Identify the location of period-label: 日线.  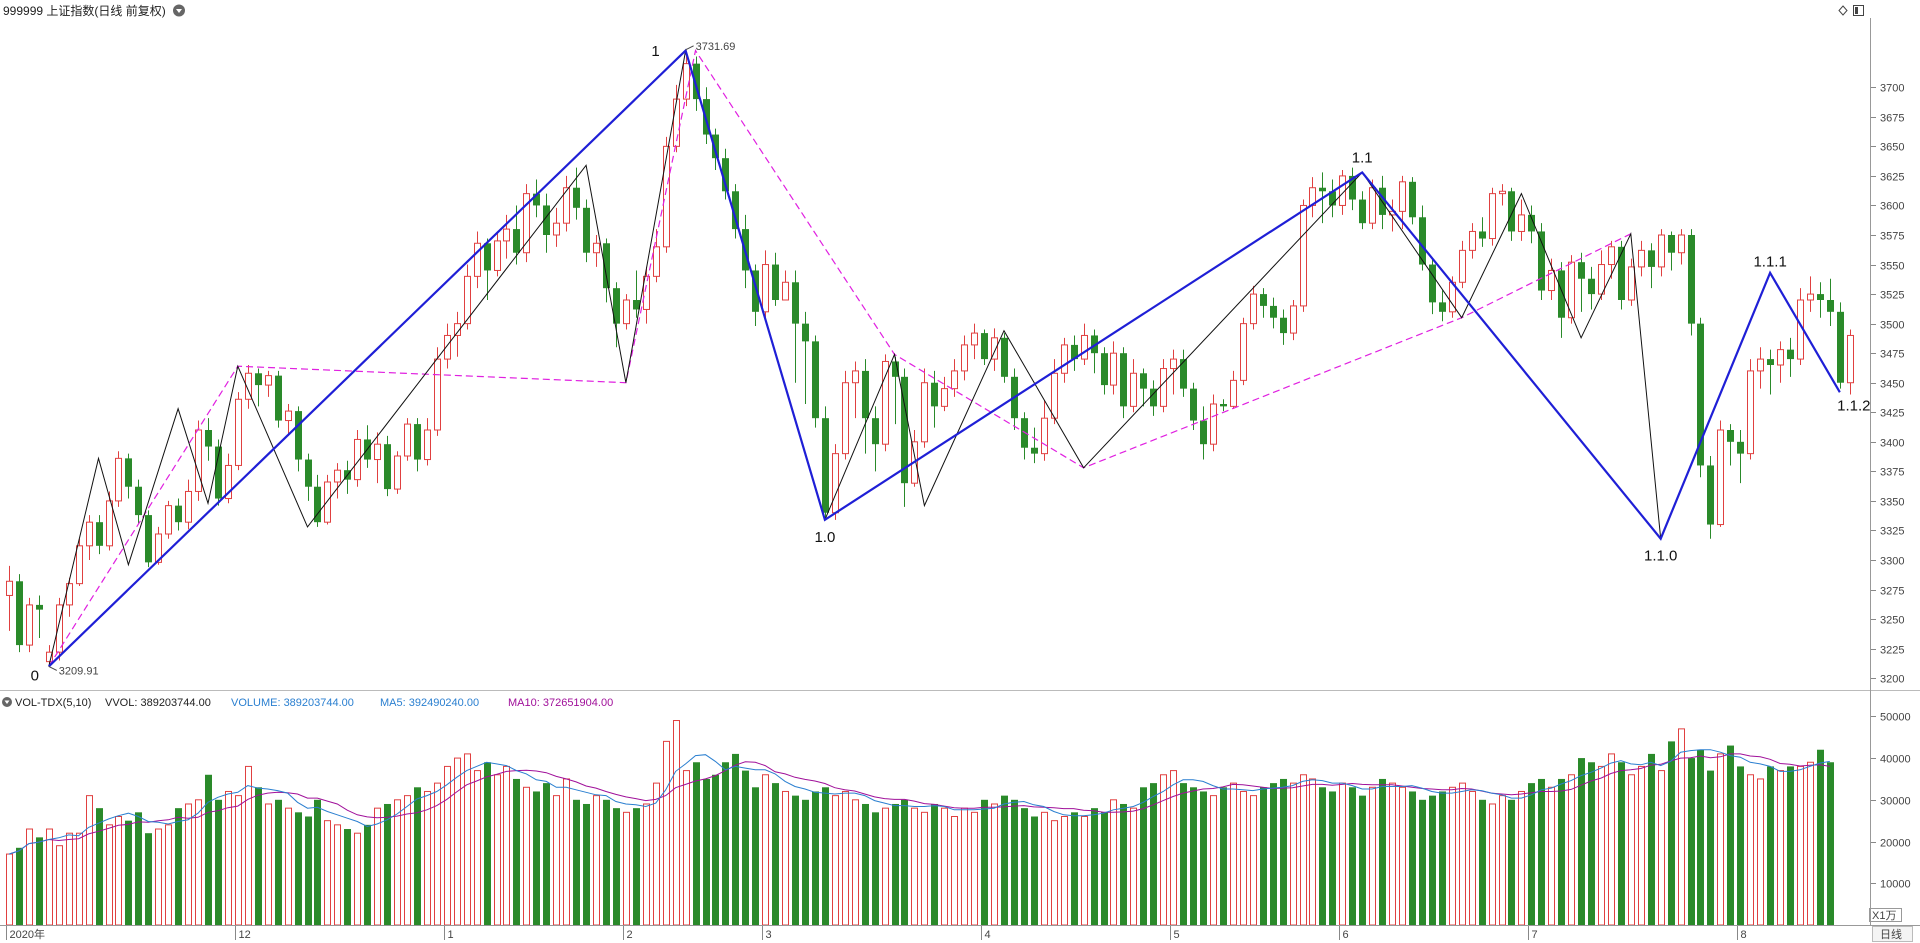
(1891, 934).